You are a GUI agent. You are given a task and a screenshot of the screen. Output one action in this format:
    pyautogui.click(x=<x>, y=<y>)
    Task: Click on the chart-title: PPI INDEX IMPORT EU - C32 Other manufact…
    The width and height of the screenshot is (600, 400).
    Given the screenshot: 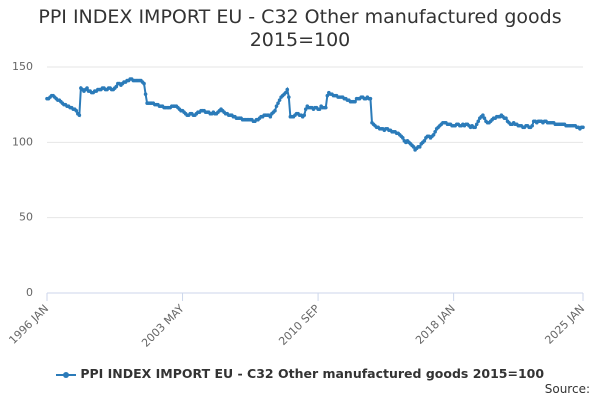 What is the action you would take?
    pyautogui.click(x=300, y=28)
    